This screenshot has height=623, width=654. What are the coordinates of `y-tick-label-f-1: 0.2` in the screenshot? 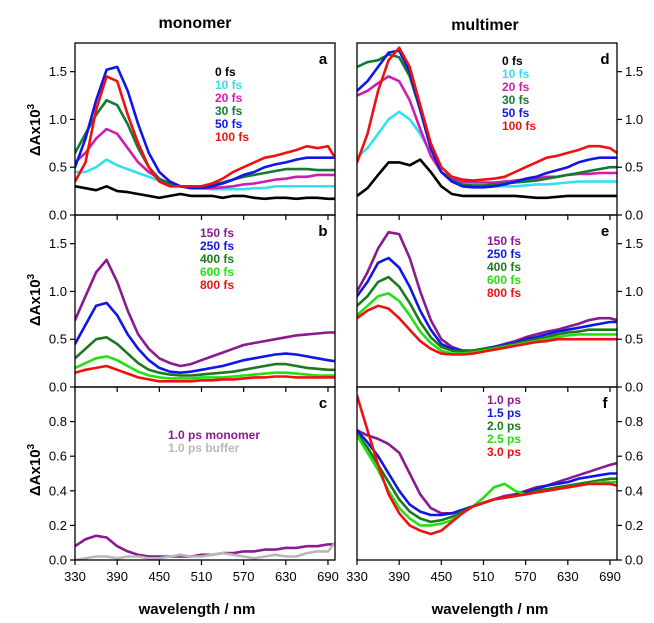 It's located at (634, 525).